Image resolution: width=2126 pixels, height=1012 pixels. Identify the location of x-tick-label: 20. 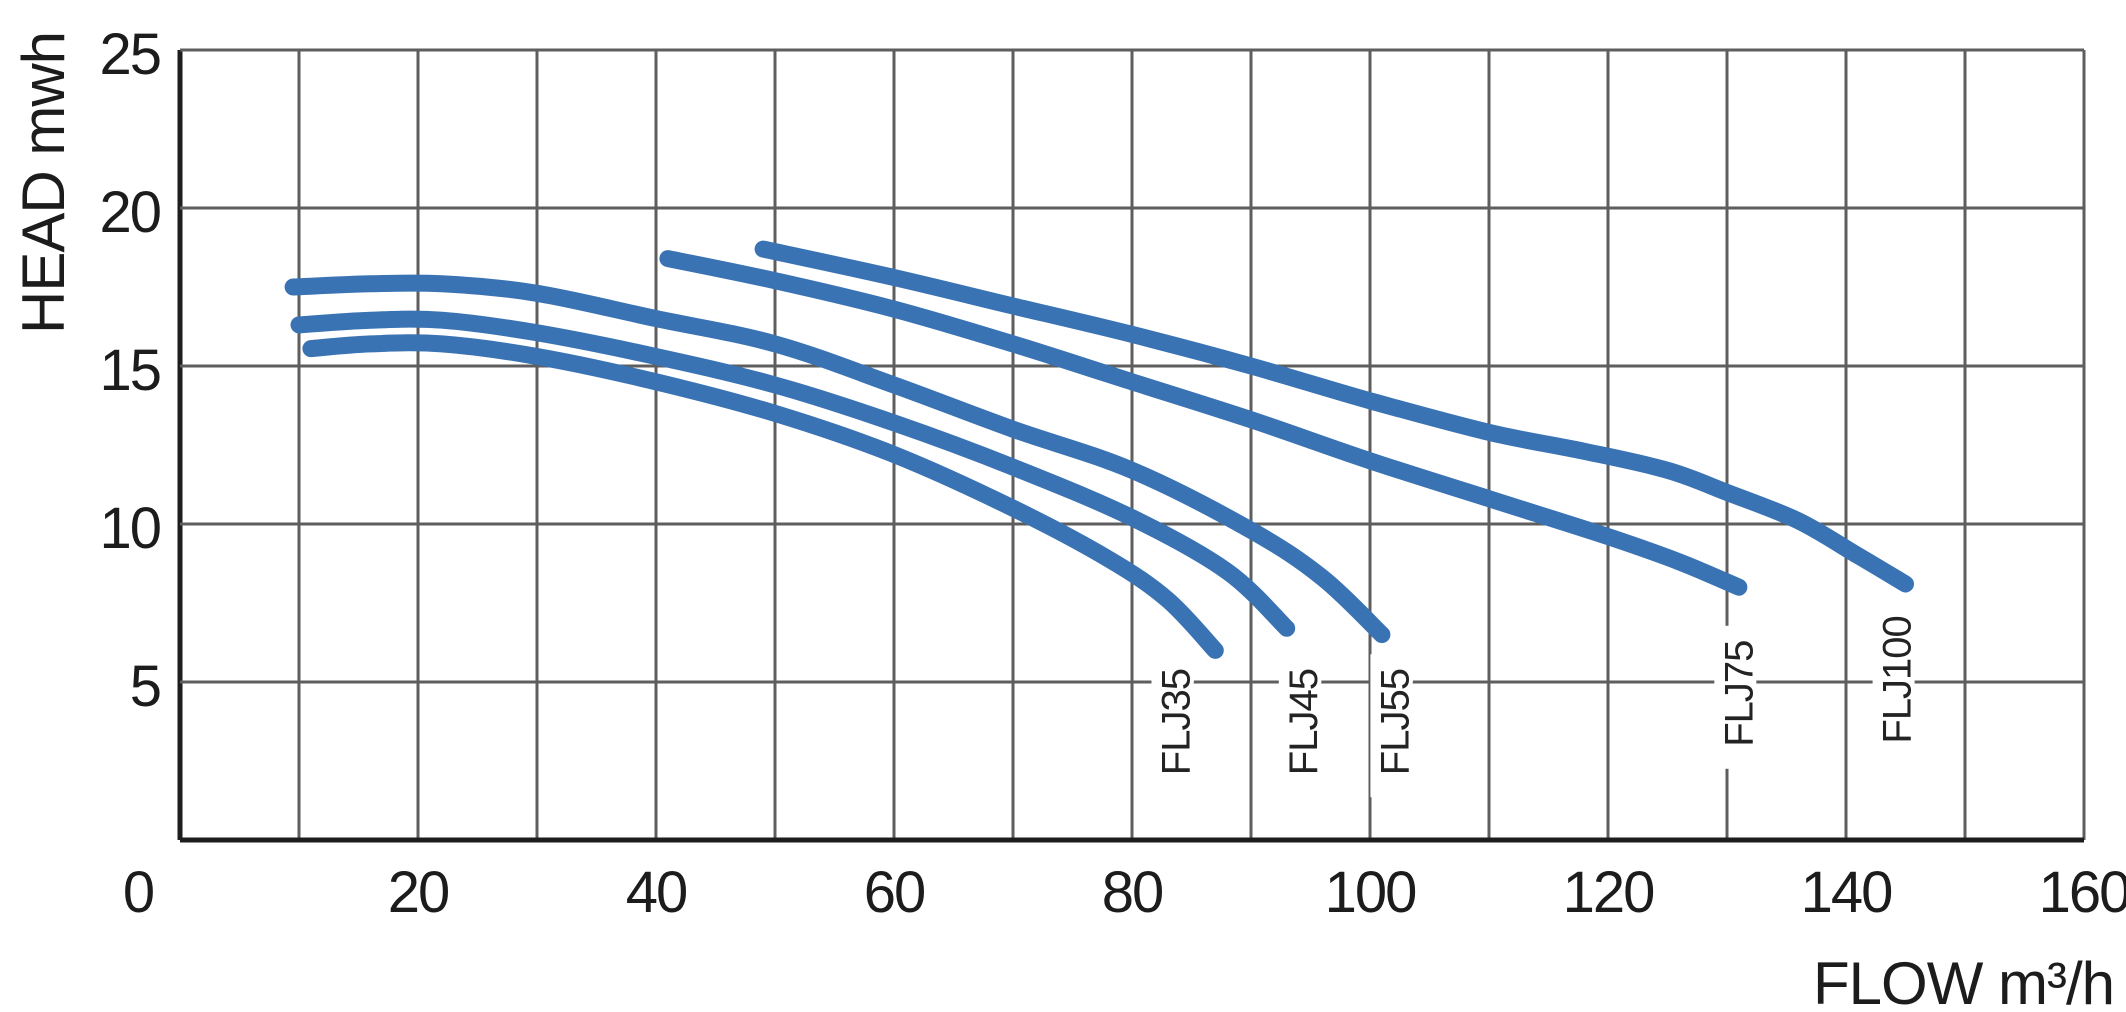
(418, 892).